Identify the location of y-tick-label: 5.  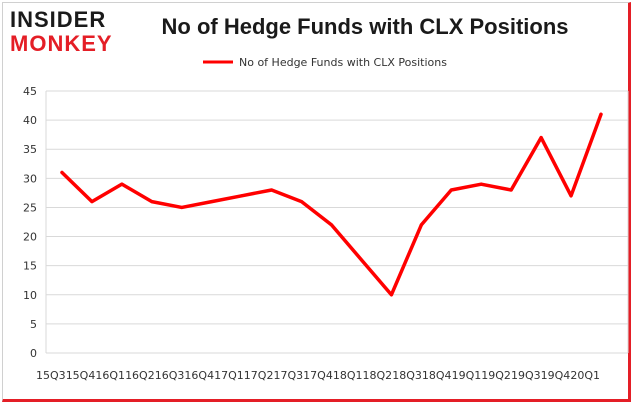
(33, 324).